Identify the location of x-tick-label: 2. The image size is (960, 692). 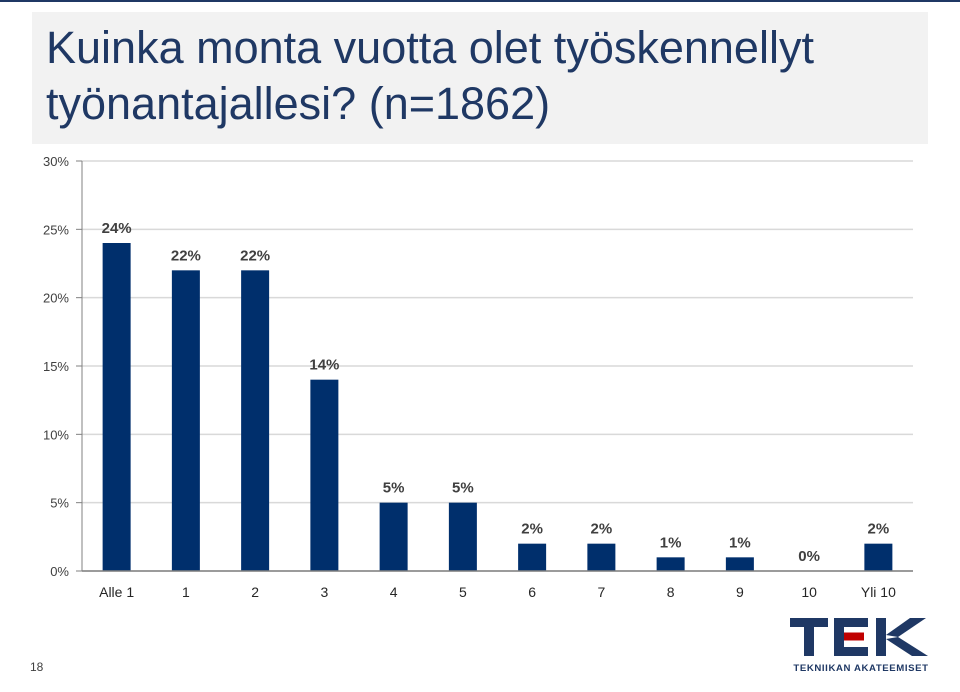
(255, 592).